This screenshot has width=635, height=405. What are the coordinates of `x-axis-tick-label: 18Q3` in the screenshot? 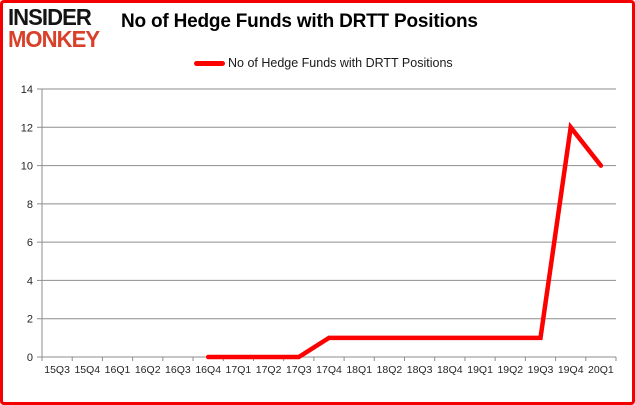 It's located at (420, 370).